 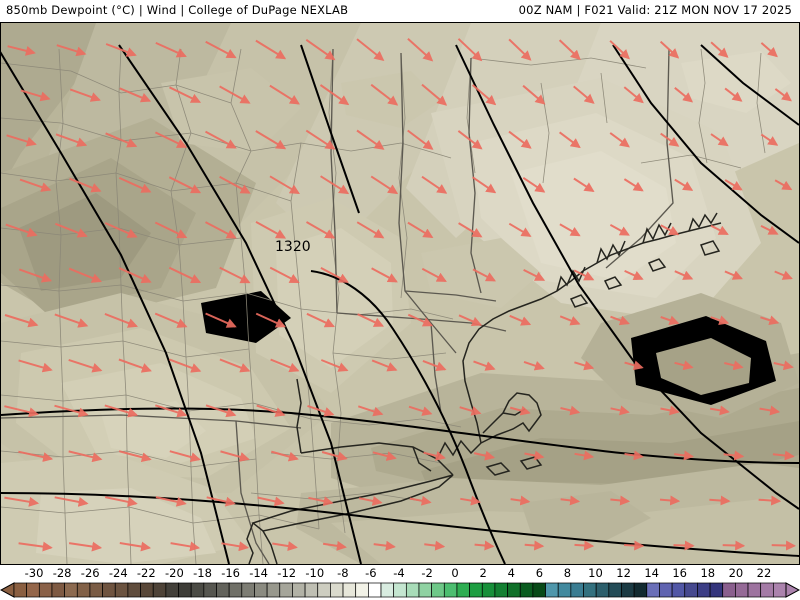 What do you see at coordinates (736, 573) in the screenshot?
I see `colorbar-tick: 20` at bounding box center [736, 573].